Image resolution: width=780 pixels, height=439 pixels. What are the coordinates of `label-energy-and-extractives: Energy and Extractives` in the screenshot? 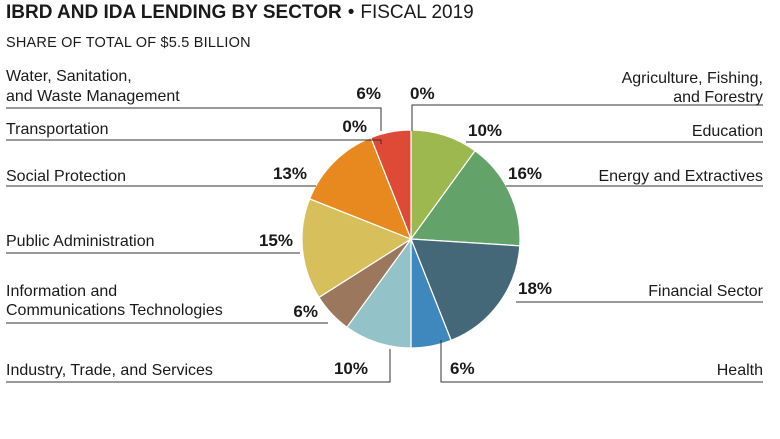 It's located at (680, 176).